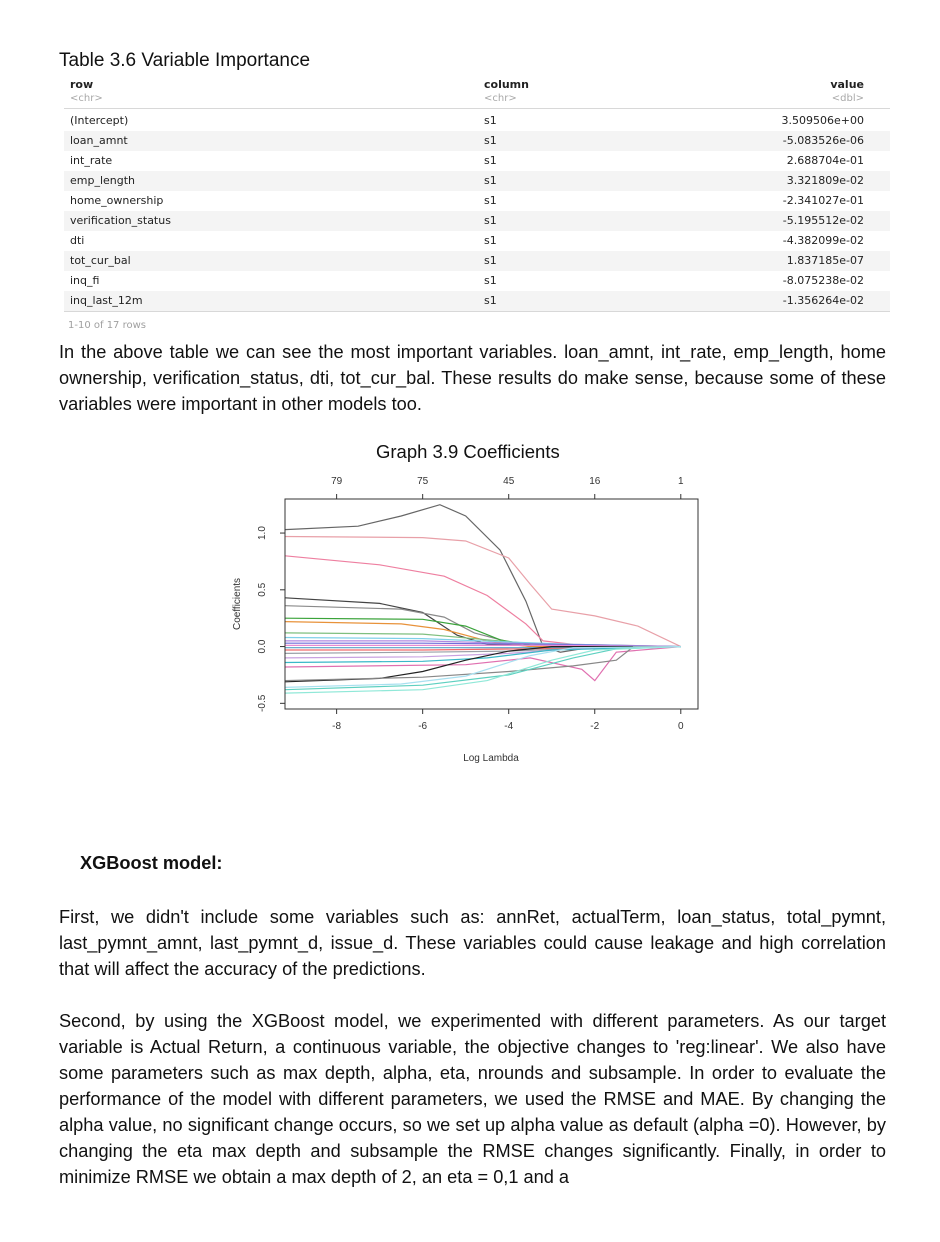 The width and height of the screenshot is (940, 1242). I want to click on header-value: value <dbl>, so click(847, 92).